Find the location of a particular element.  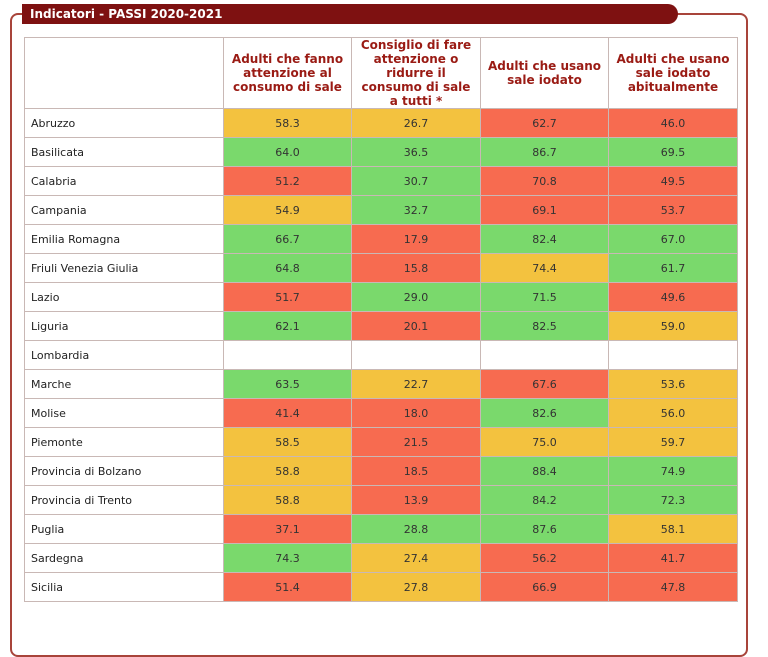

table-row: Molise 41.4 18.0 82.6 56.0 is located at coordinates (381, 413).